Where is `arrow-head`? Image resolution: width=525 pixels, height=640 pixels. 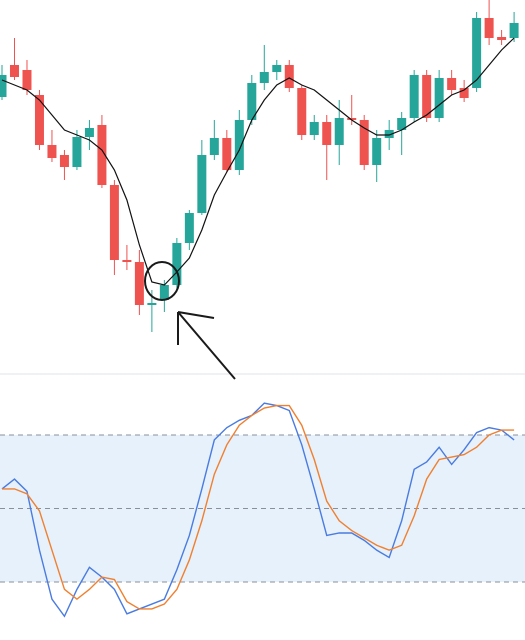 arrow-head is located at coordinates (196, 315).